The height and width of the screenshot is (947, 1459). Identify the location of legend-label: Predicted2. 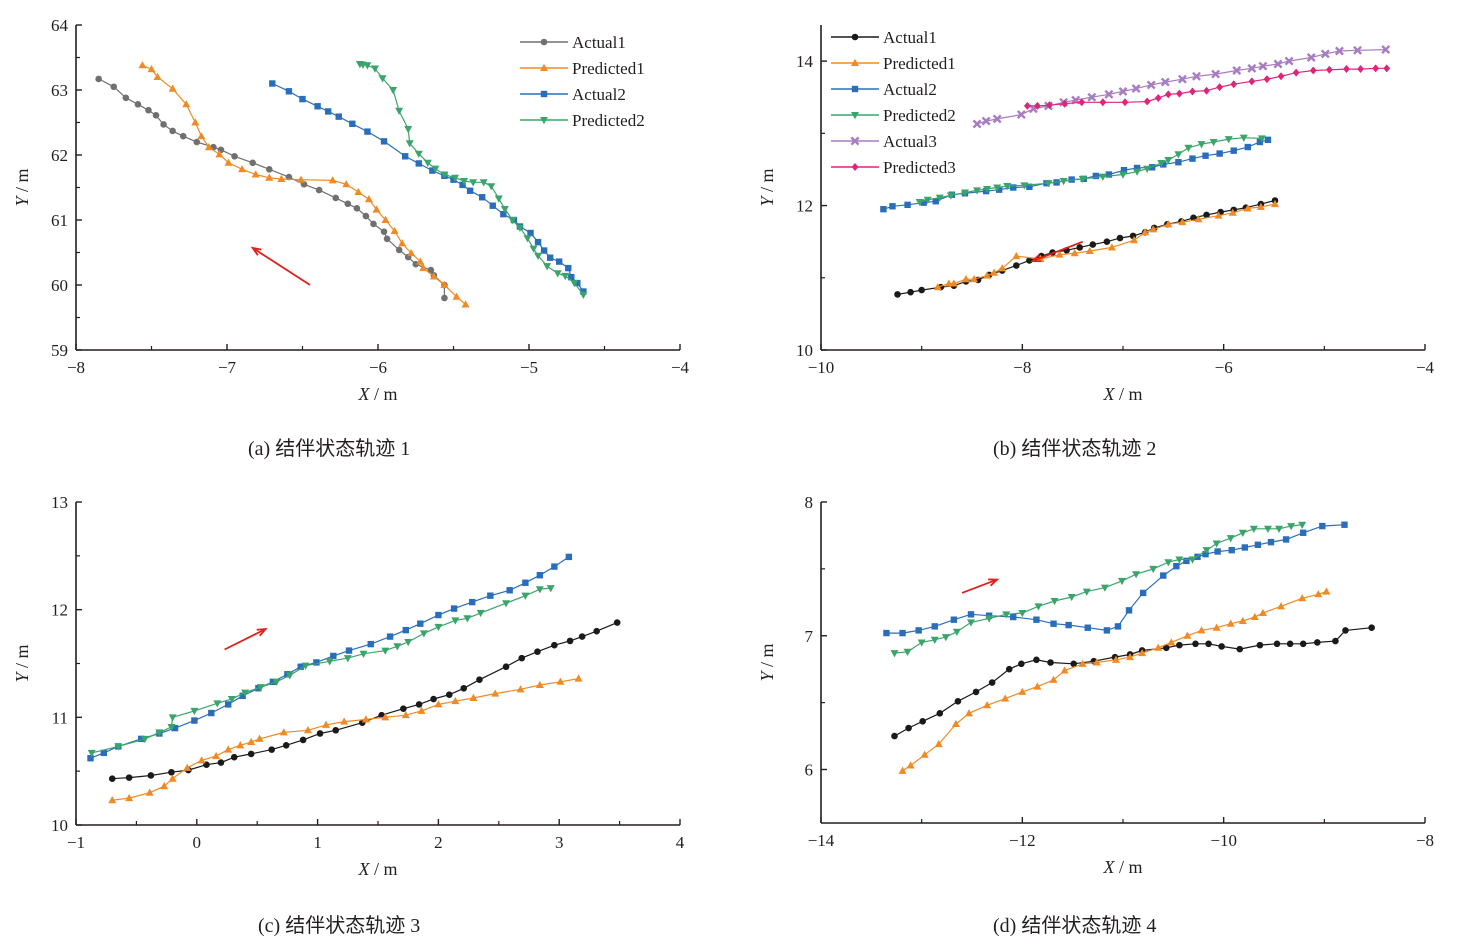
(608, 120).